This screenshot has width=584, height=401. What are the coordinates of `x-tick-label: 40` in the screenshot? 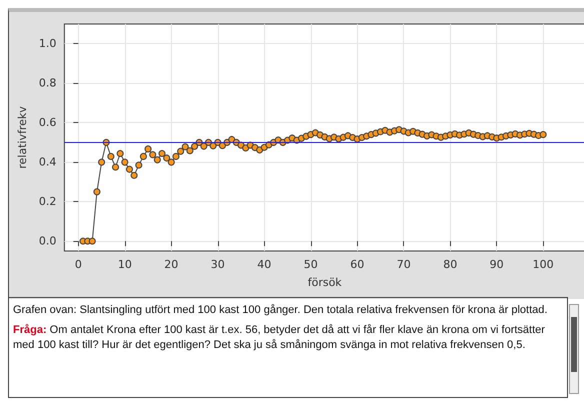 It's located at (264, 264).